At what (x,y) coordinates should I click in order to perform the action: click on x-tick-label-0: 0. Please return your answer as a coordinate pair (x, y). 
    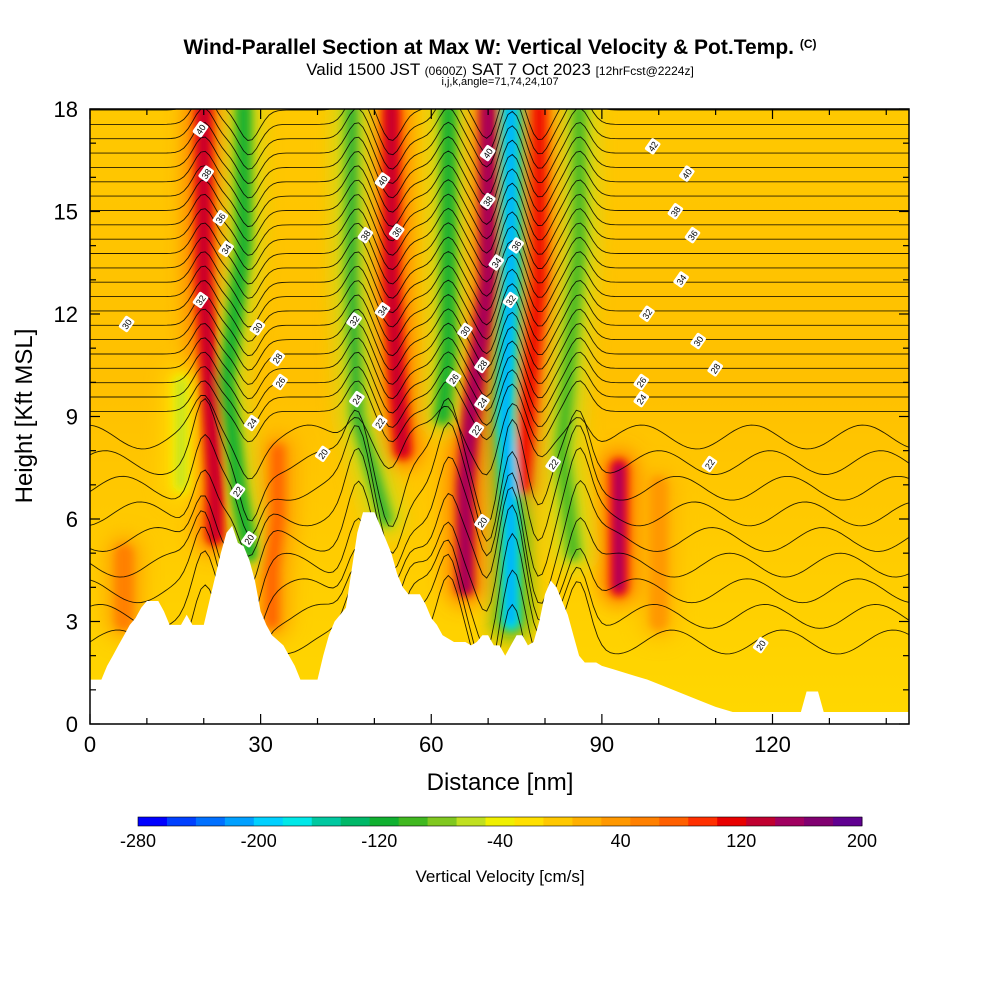
    Looking at the image, I should click on (90, 744).